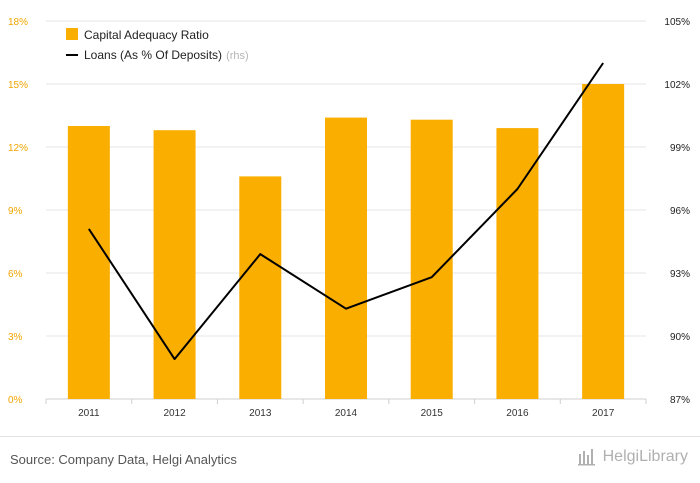 This screenshot has width=700, height=483. What do you see at coordinates (645, 456) in the screenshot?
I see `helgi-library-logo-text: HelgiLibrary` at bounding box center [645, 456].